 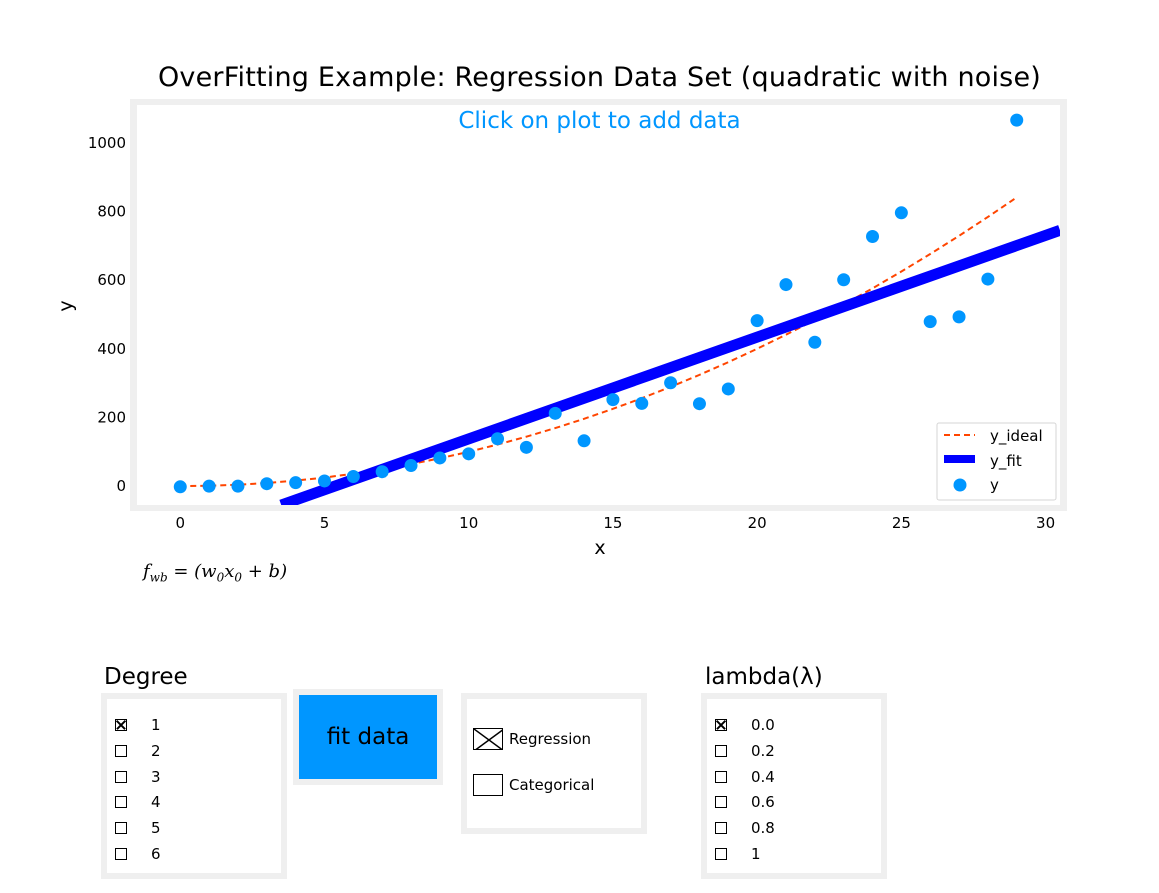 What do you see at coordinates (138, 725) in the screenshot?
I see `degree-option-0: 1` at bounding box center [138, 725].